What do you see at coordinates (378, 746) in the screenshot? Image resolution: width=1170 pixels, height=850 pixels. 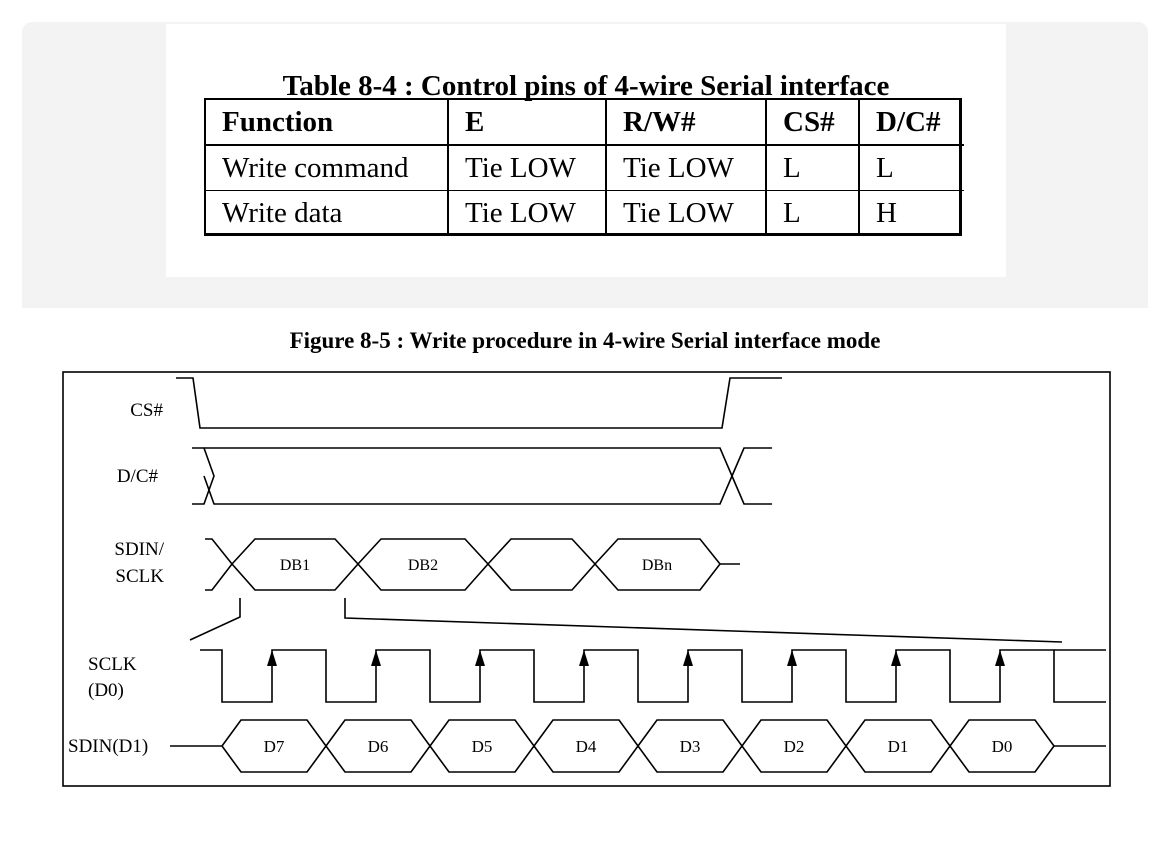 I see `bit-label: D6` at bounding box center [378, 746].